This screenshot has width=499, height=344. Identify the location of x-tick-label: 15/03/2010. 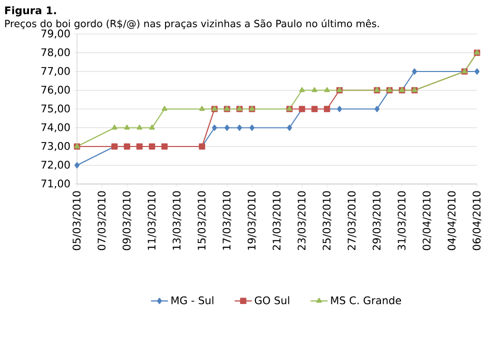
(202, 220).